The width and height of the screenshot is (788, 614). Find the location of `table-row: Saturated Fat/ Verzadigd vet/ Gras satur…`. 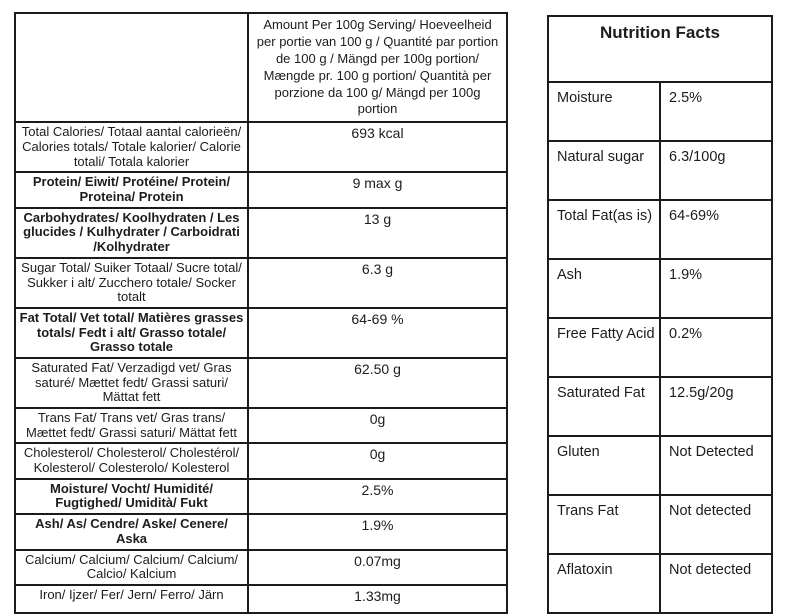

table-row: Saturated Fat/ Verzadigd vet/ Gras satur… is located at coordinates (261, 383).